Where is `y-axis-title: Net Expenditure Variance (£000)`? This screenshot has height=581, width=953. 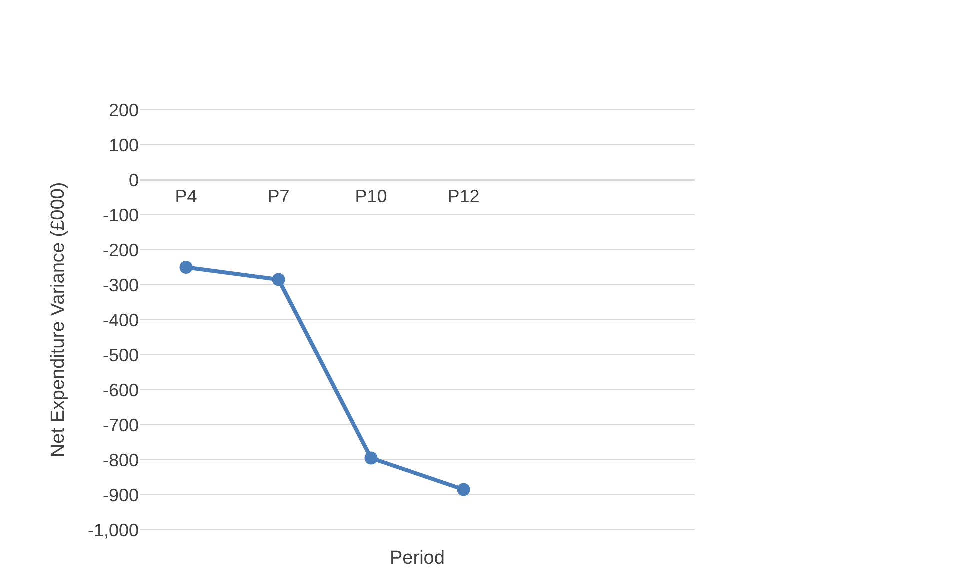 y-axis-title: Net Expenditure Variance (£000) is located at coordinates (58, 320).